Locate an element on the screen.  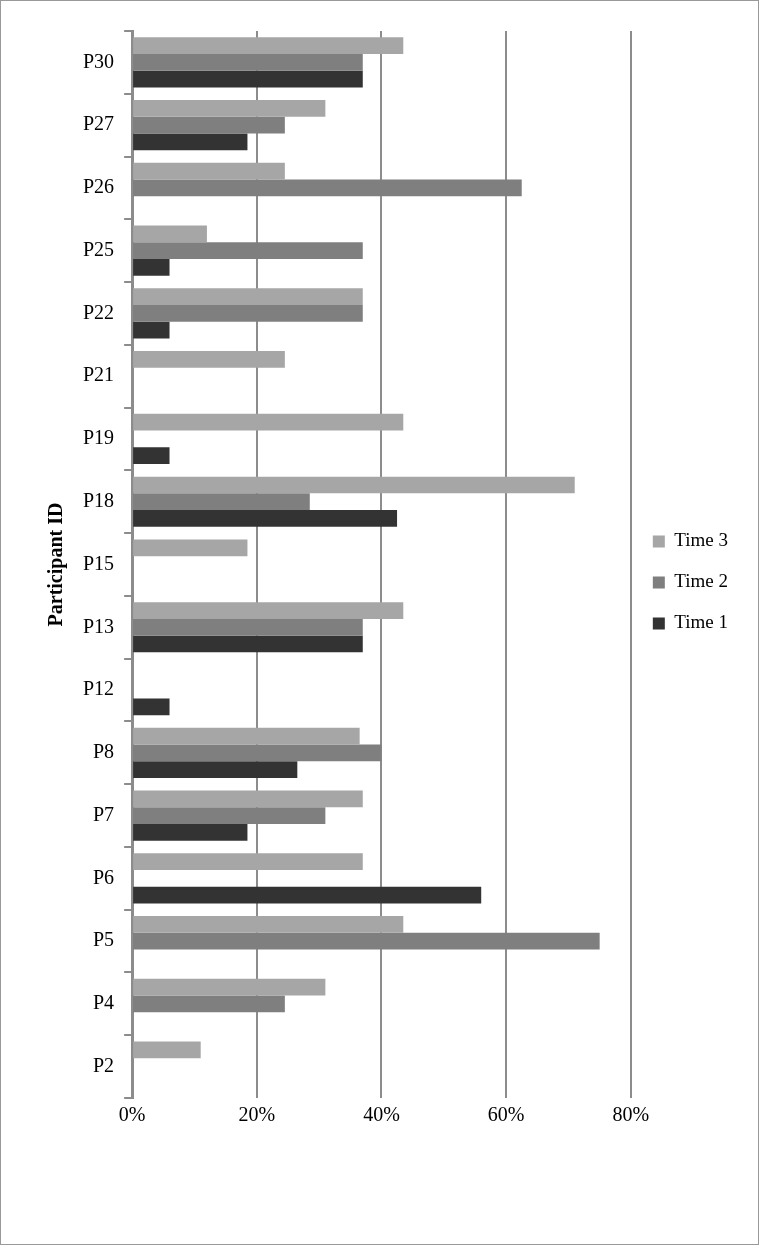
x-tick-label: 80% is located at coordinates (631, 1114).